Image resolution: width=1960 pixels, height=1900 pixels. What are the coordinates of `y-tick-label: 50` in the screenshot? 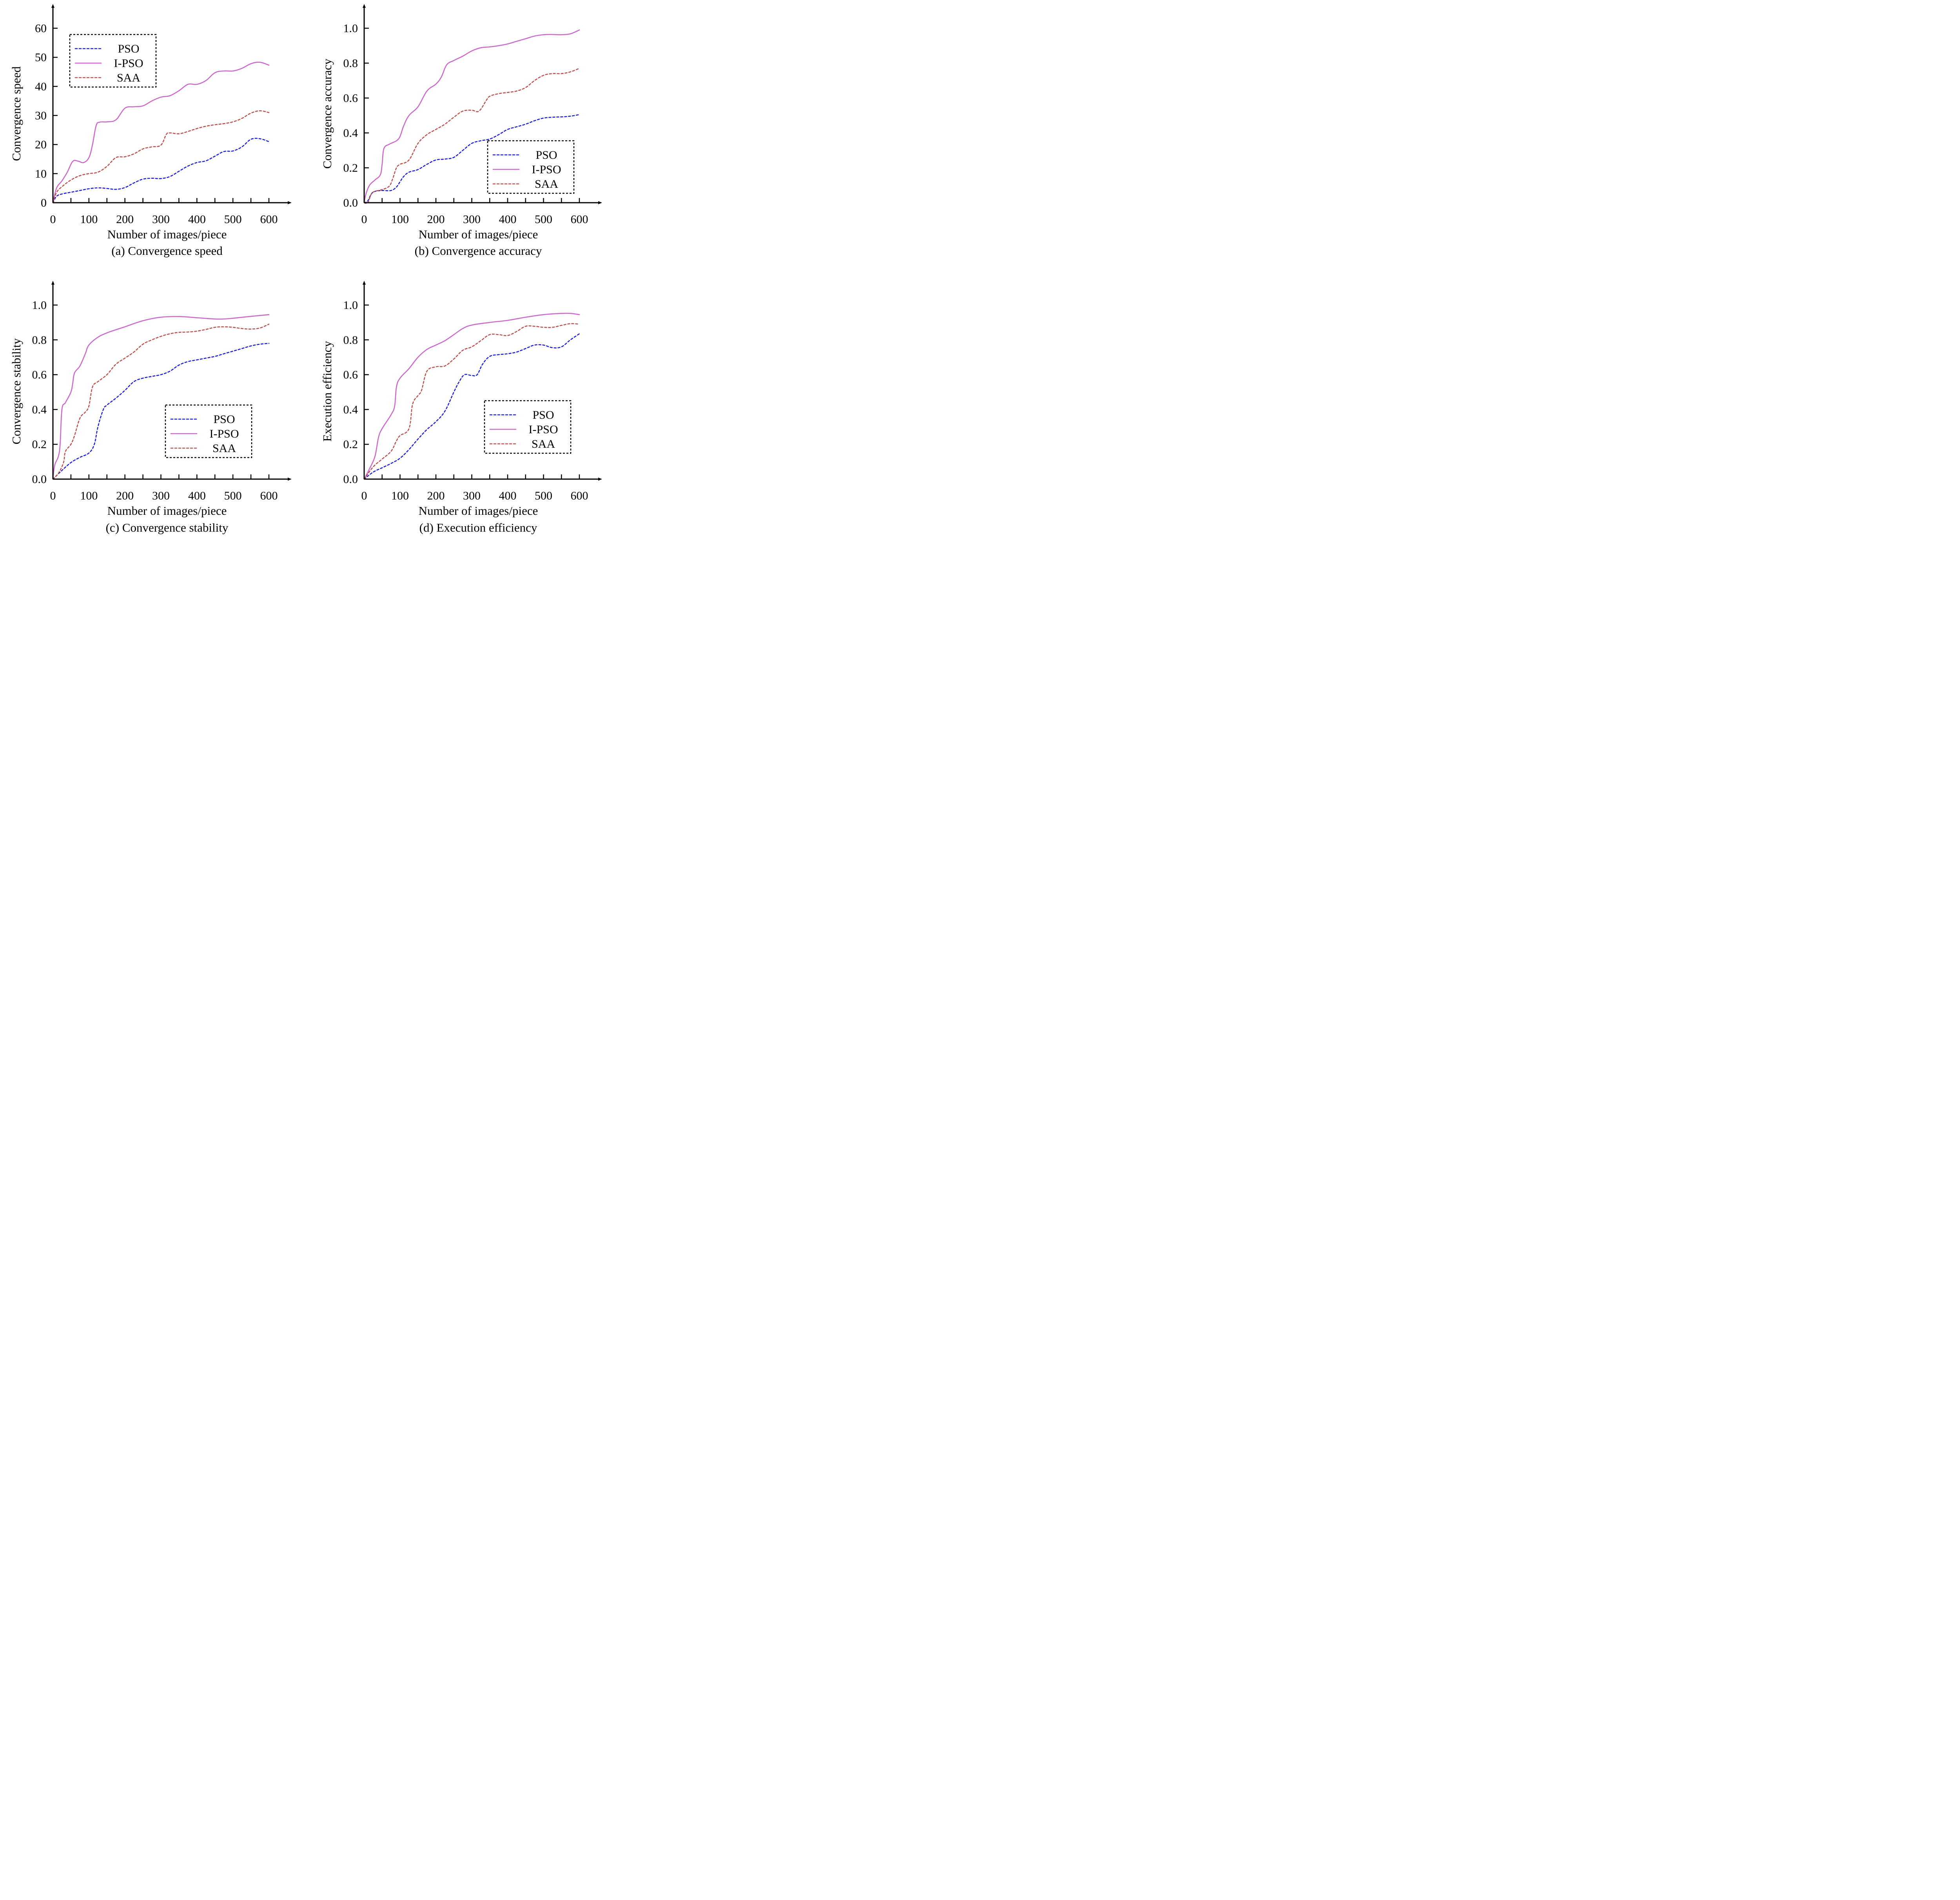 It's located at (41, 58).